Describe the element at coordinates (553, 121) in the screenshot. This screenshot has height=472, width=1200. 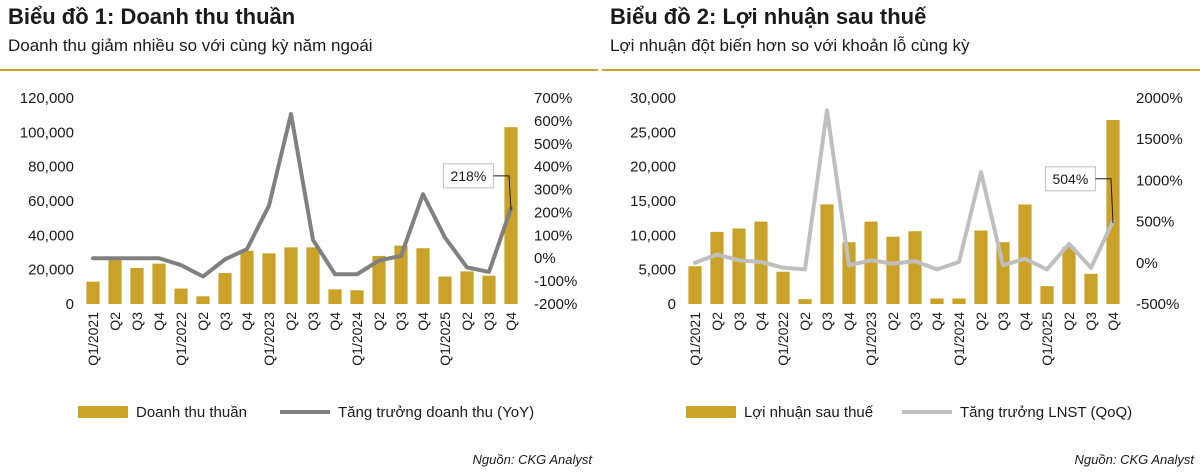
I see `right-tick-label-1: 600%` at that location.